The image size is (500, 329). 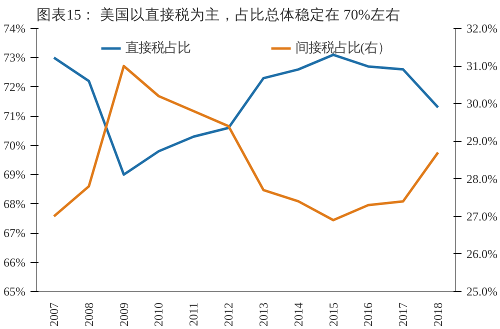 What do you see at coordinates (403, 314) in the screenshot?
I see `x-tick-label: 2017` at bounding box center [403, 314].